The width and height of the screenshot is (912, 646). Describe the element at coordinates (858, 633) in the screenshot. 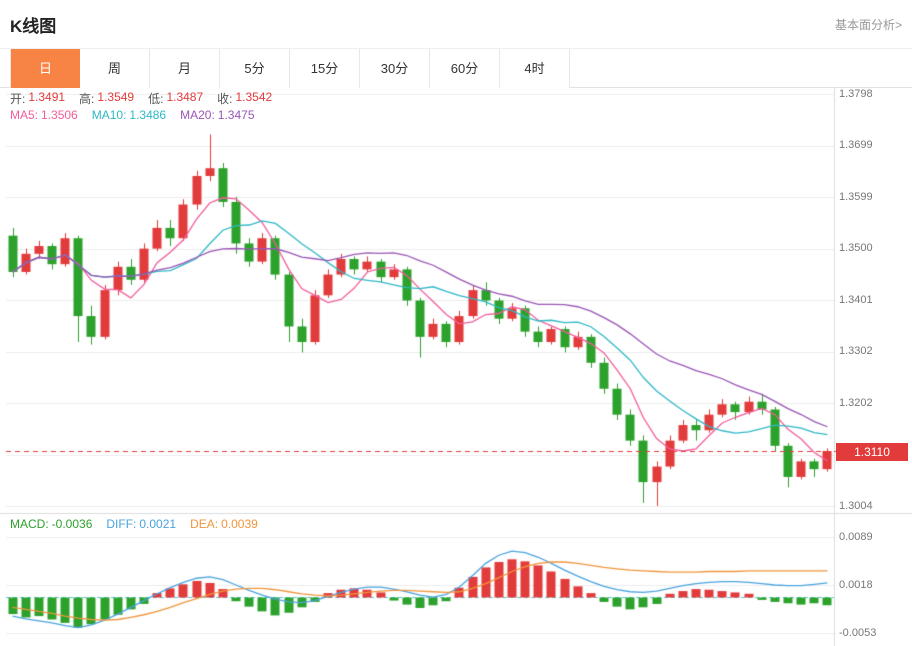

I see `macd-axis-label: -0.0053` at that location.